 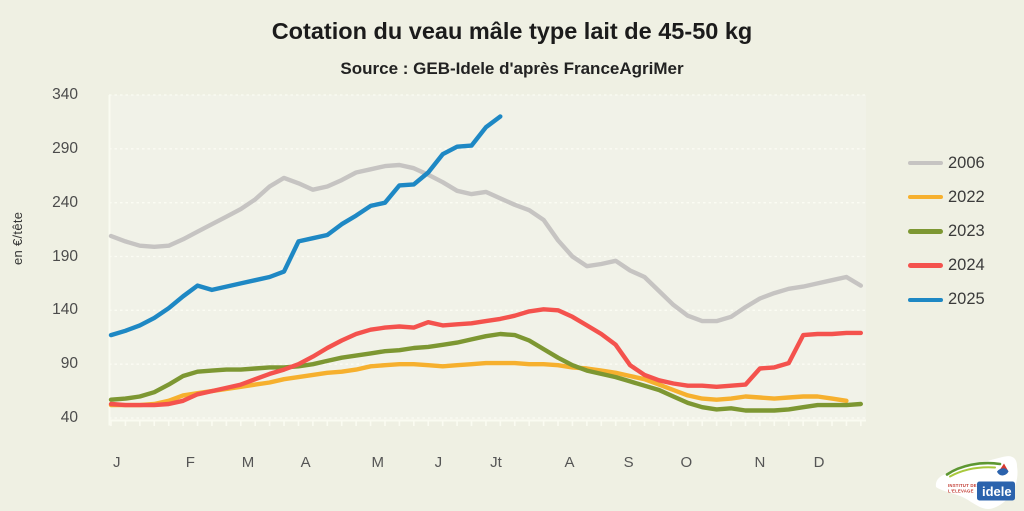 What do you see at coordinates (65, 202) in the screenshot?
I see `y-tick-label-240: 240` at bounding box center [65, 202].